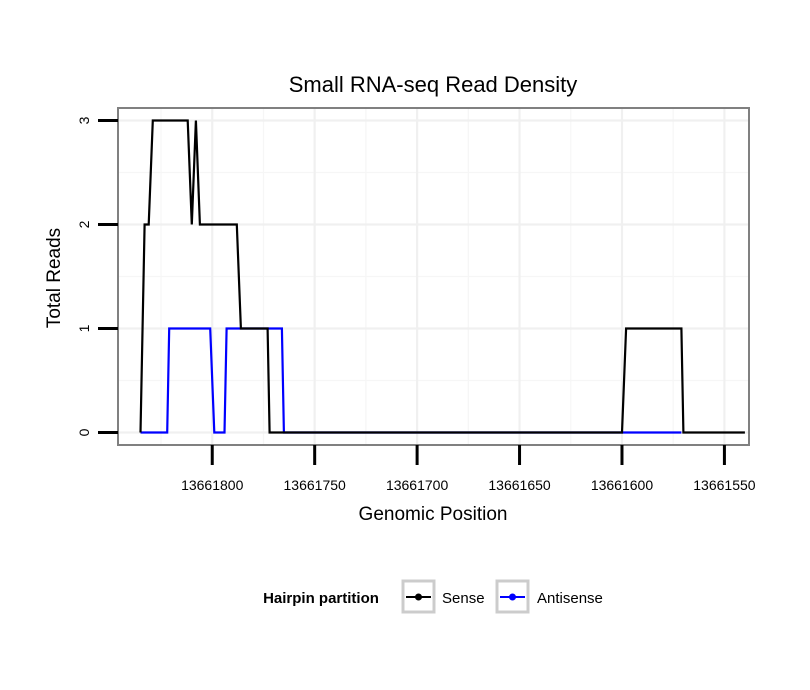 This screenshot has height=690, width=810. What do you see at coordinates (84, 432) in the screenshot?
I see `y-tick-label: 0` at bounding box center [84, 432].